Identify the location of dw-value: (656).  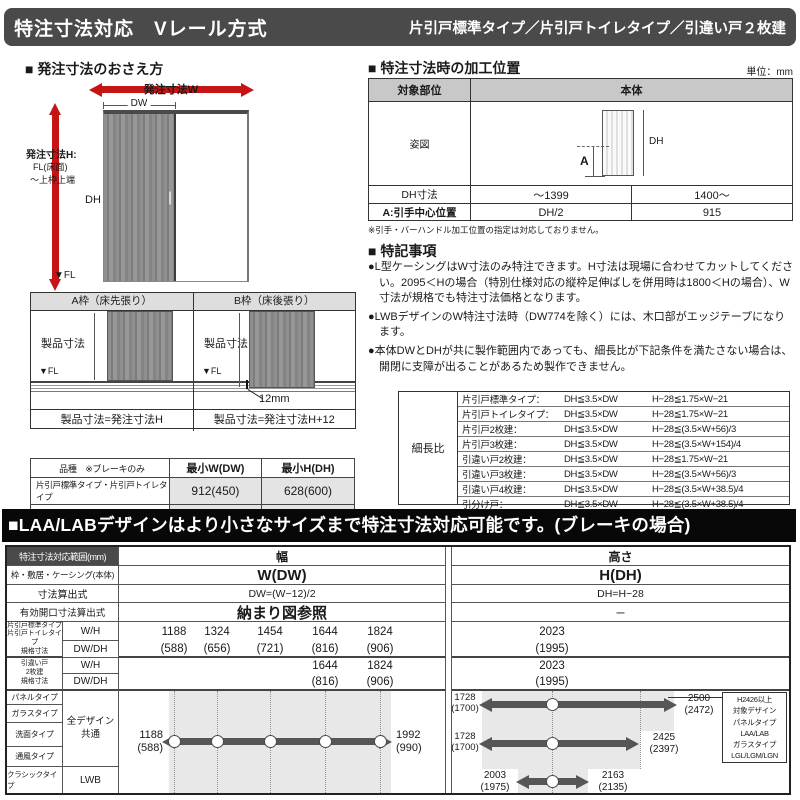
(217, 648).